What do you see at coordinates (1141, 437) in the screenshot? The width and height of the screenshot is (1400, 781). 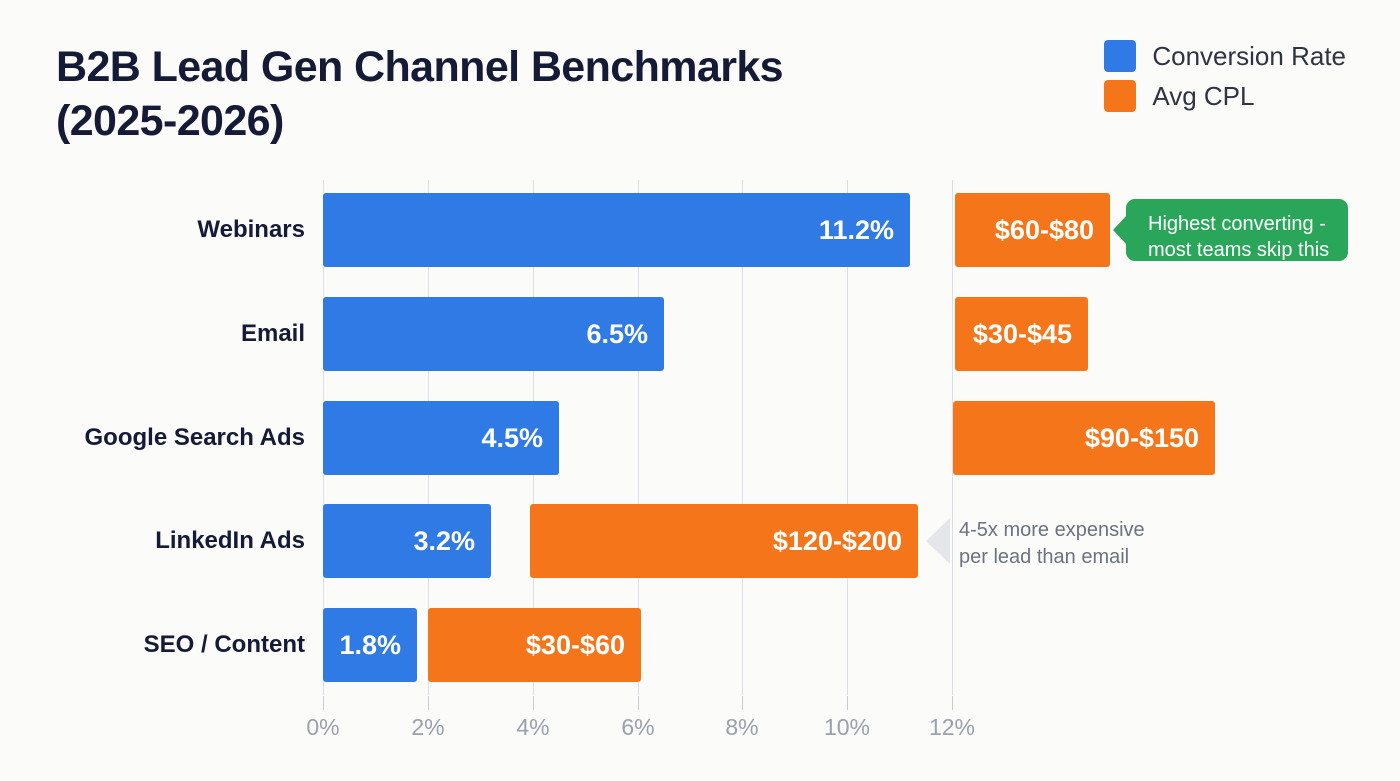 I see `bar-value-label: $90-$150` at bounding box center [1141, 437].